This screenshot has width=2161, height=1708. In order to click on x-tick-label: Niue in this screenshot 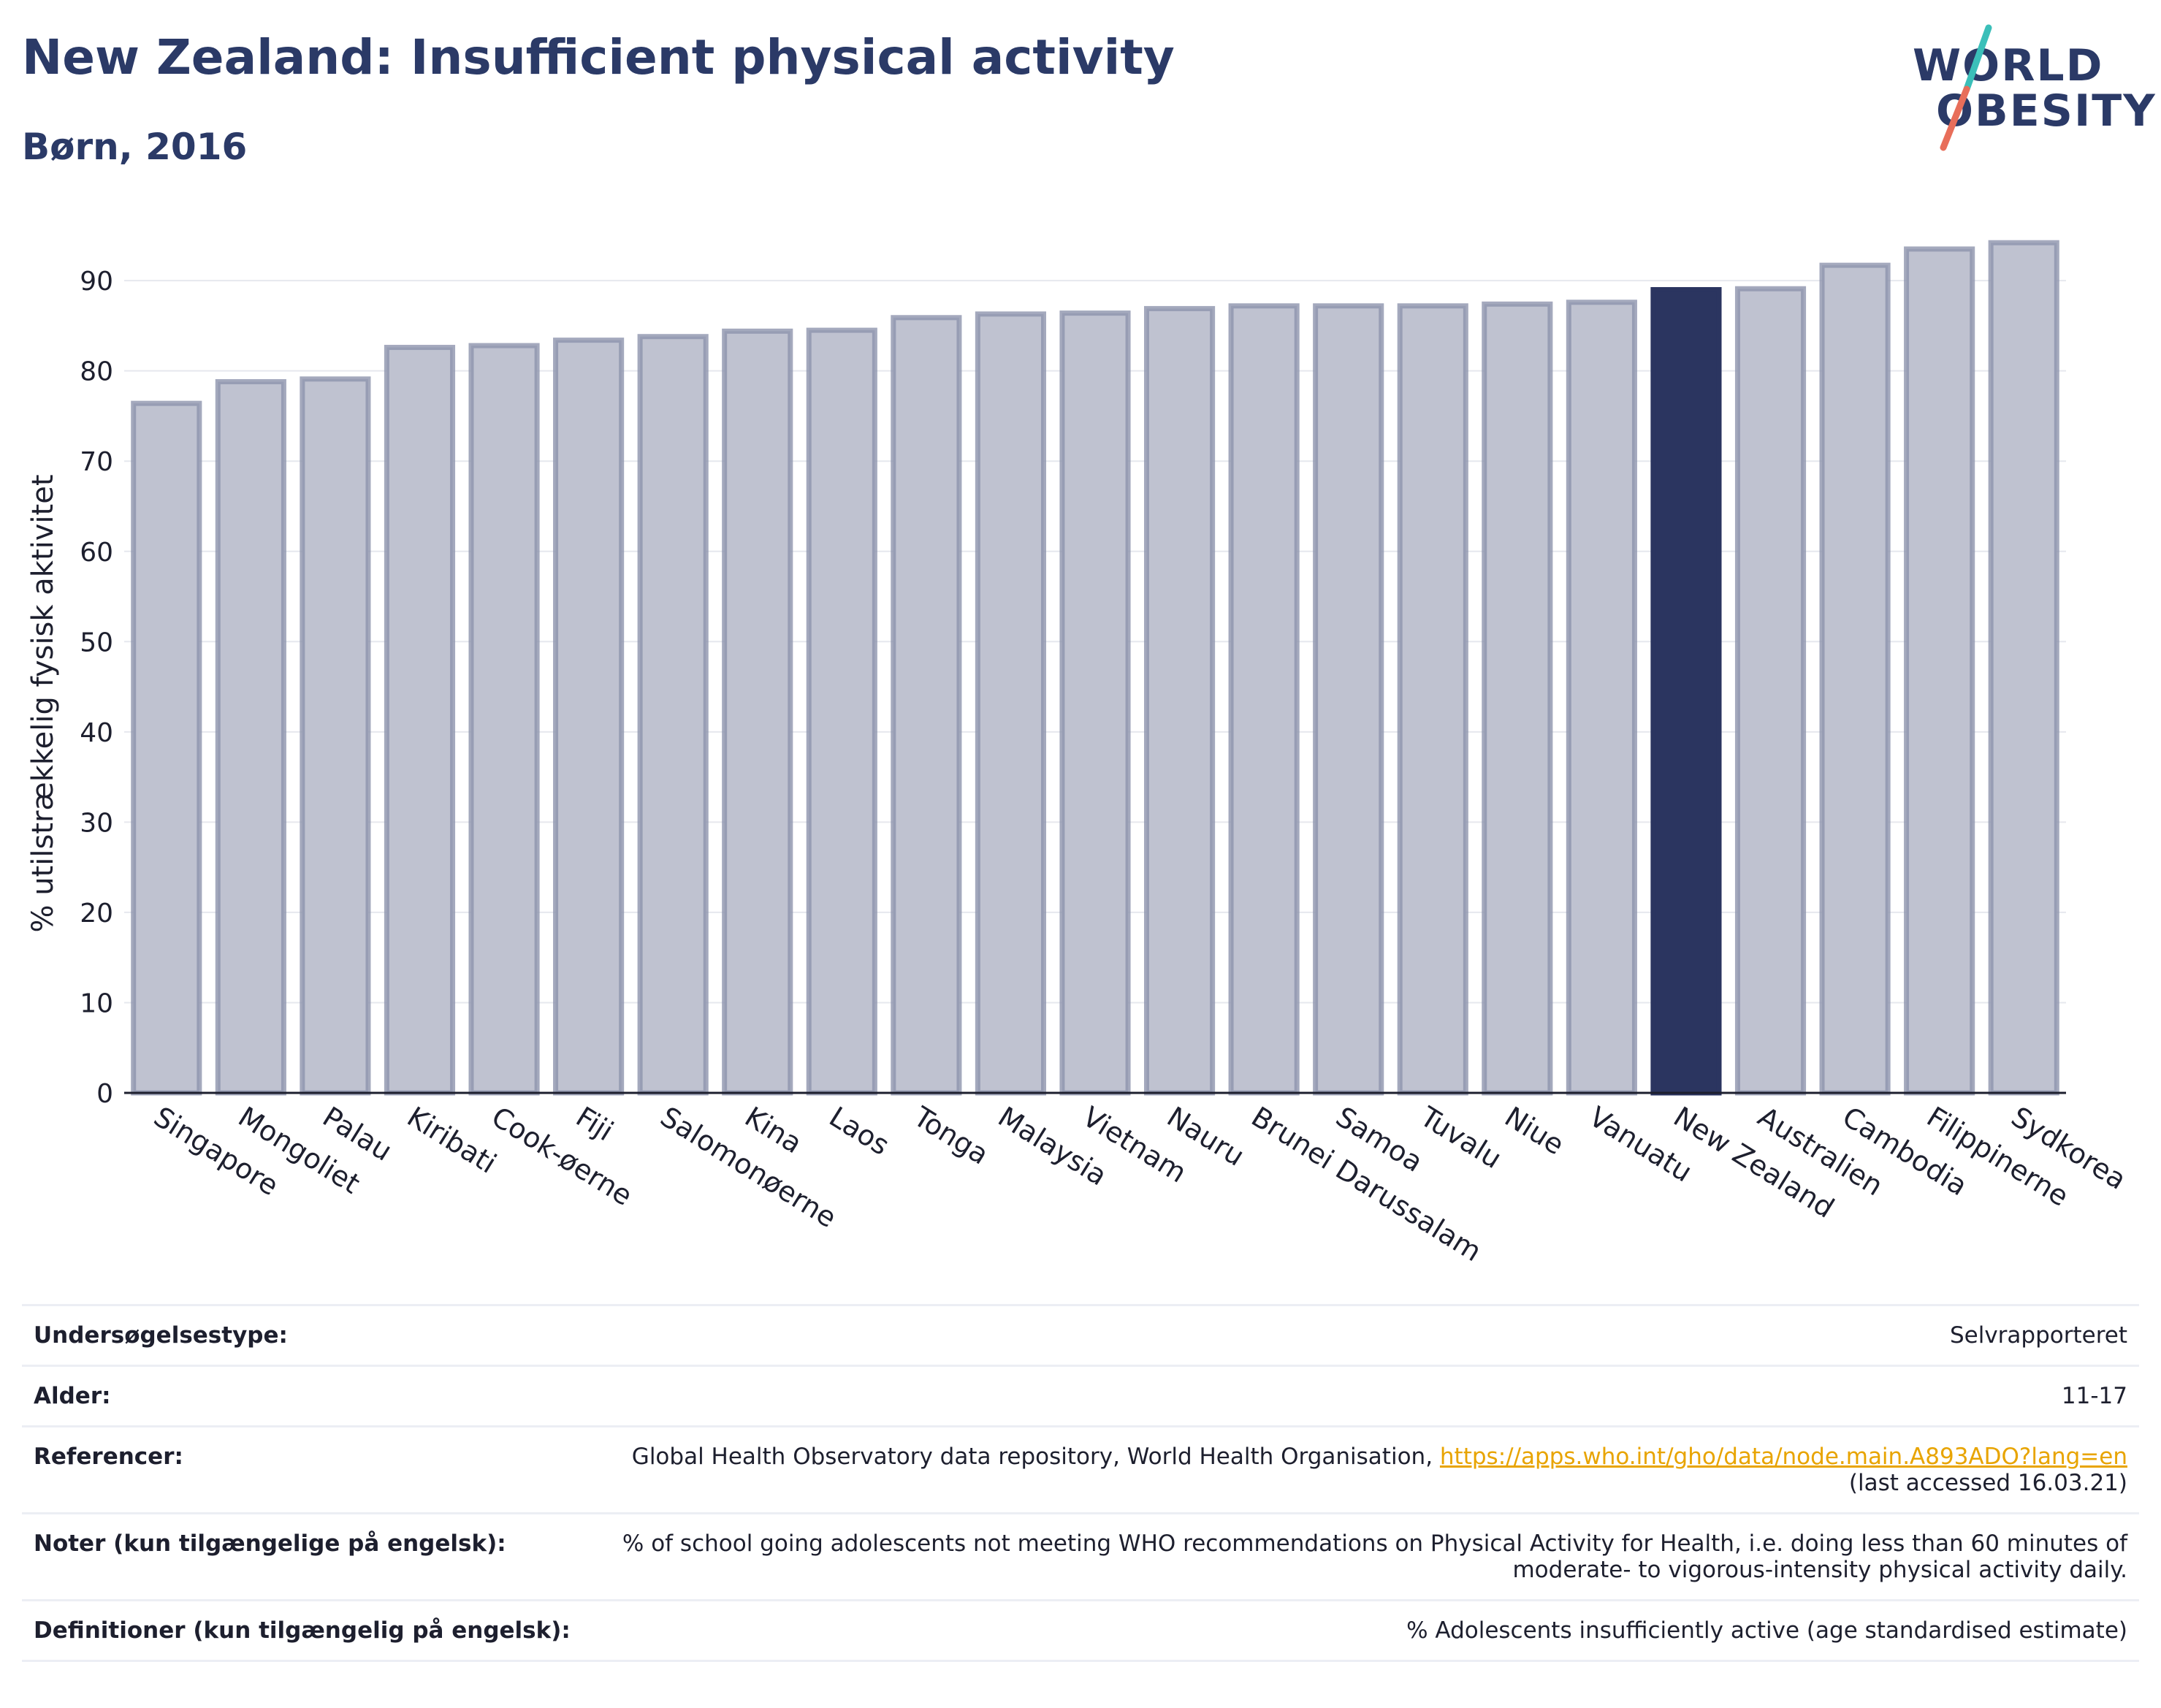, I will do `click(1534, 1130)`.